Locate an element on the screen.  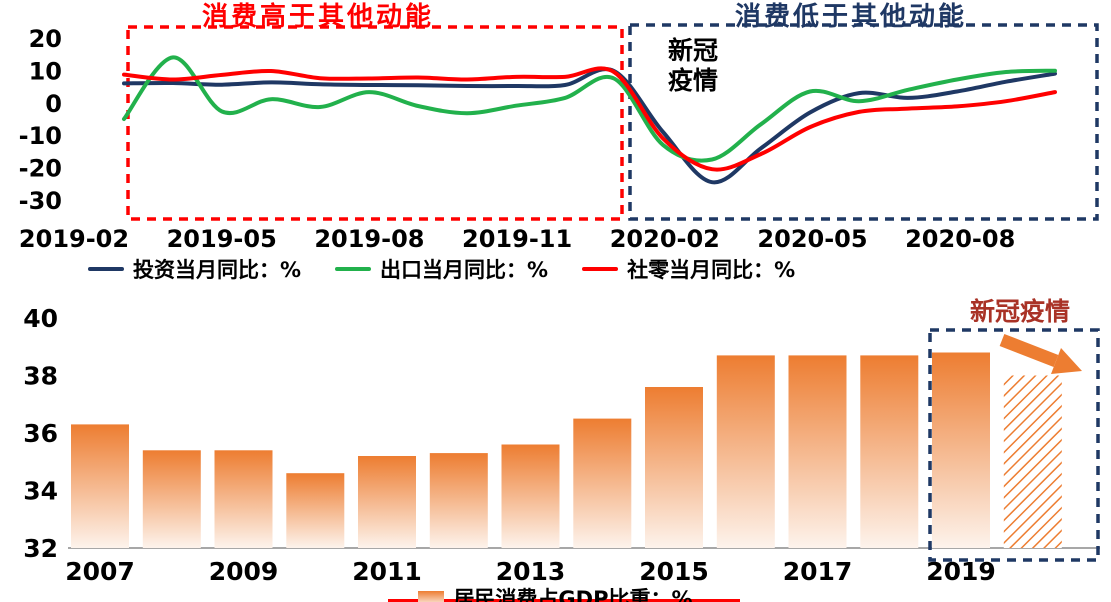
pre-covid-highlight-box is located at coordinates (375, 123).